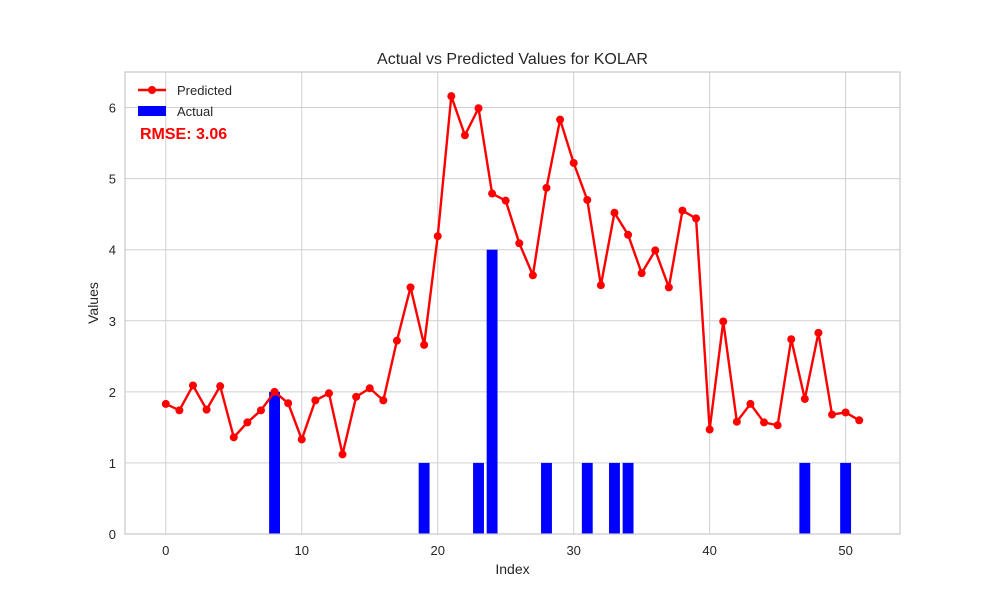 Image resolution: width=1000 pixels, height=600 pixels. I want to click on y-tick-label: 6, so click(112, 108).